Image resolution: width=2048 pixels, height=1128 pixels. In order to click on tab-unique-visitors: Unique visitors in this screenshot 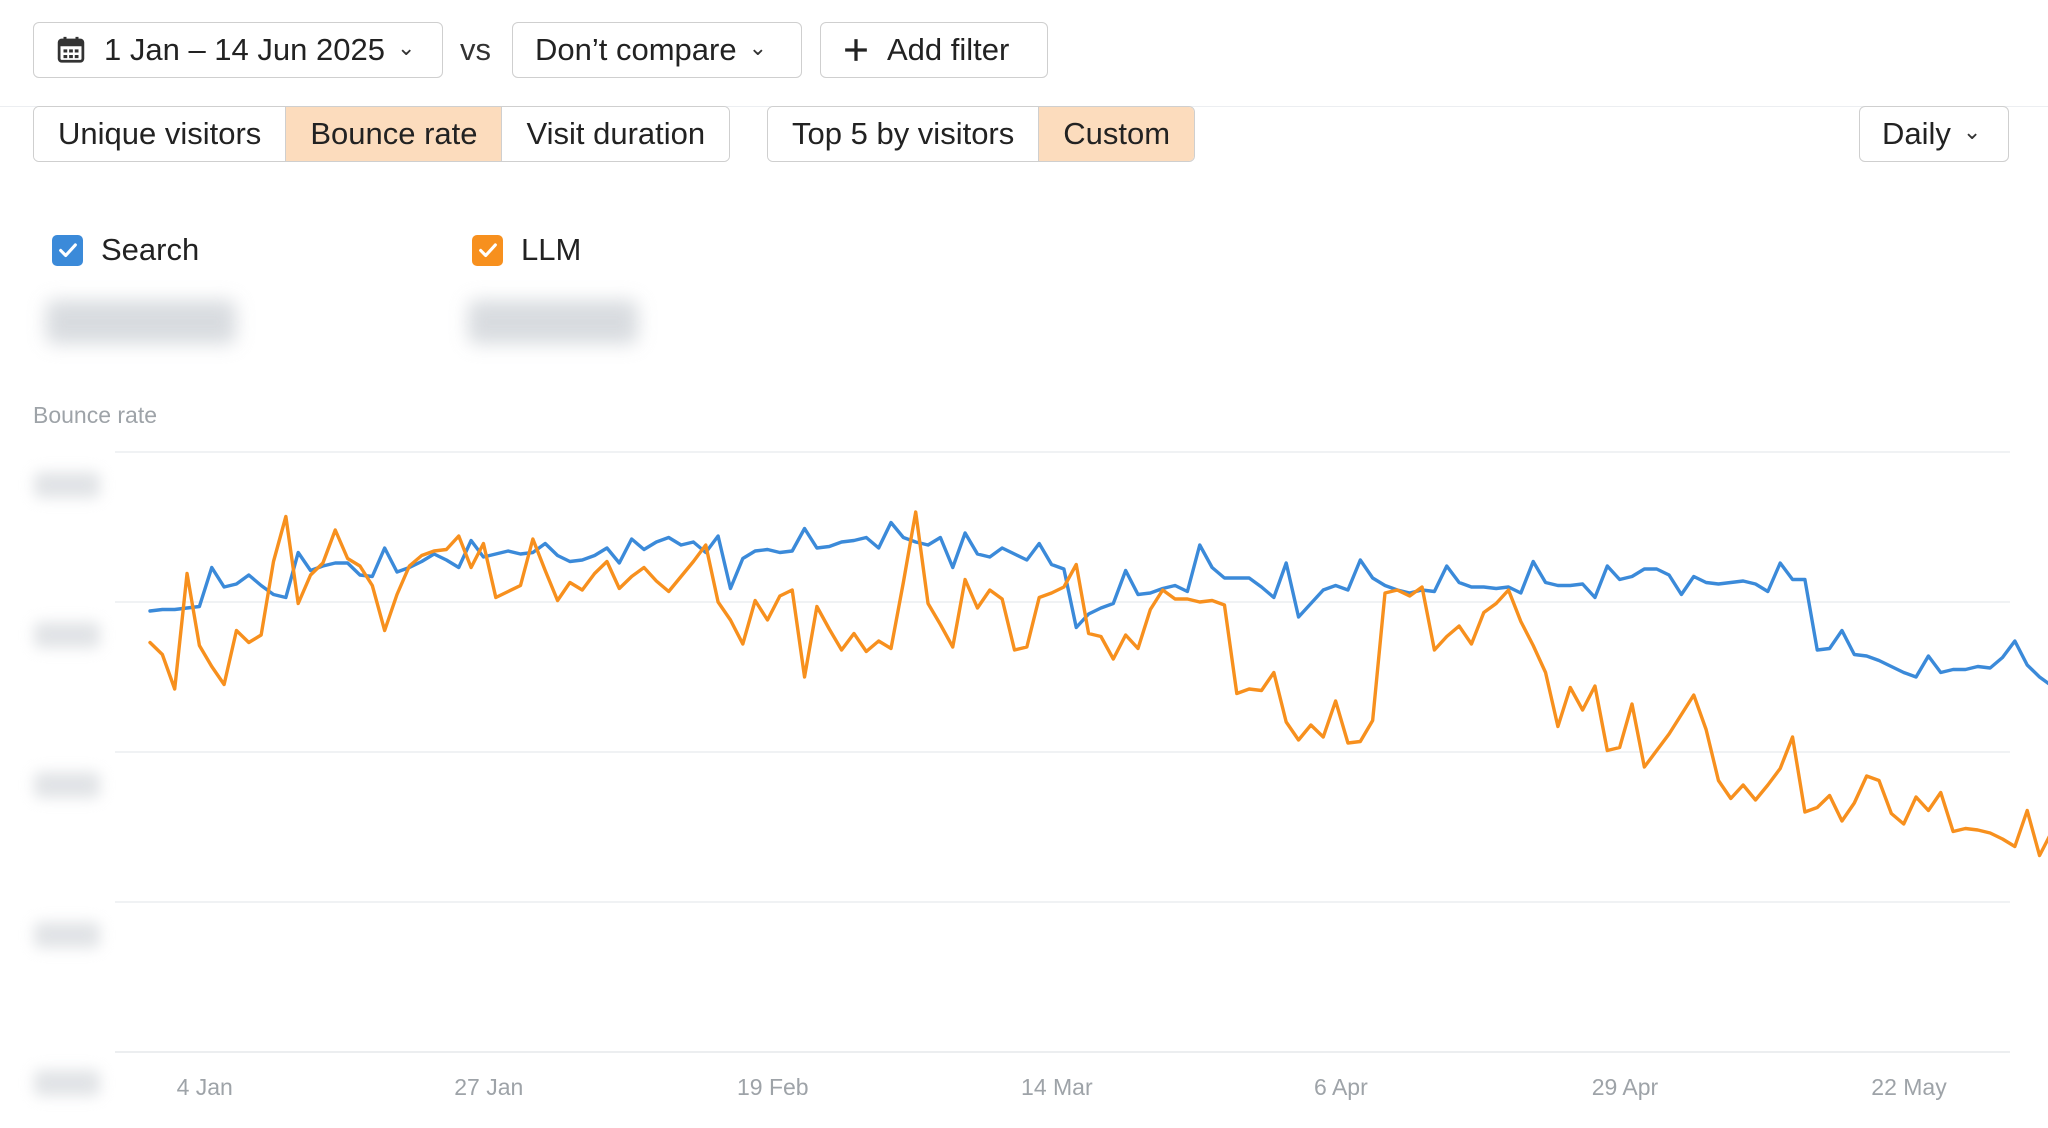, I will do `click(160, 134)`.